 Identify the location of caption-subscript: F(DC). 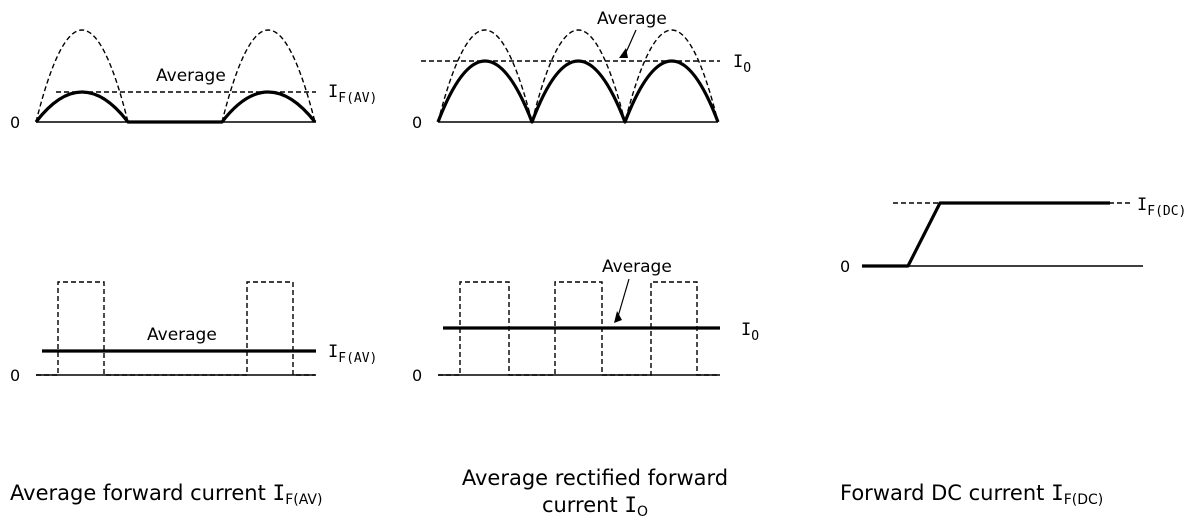
(1083, 500).